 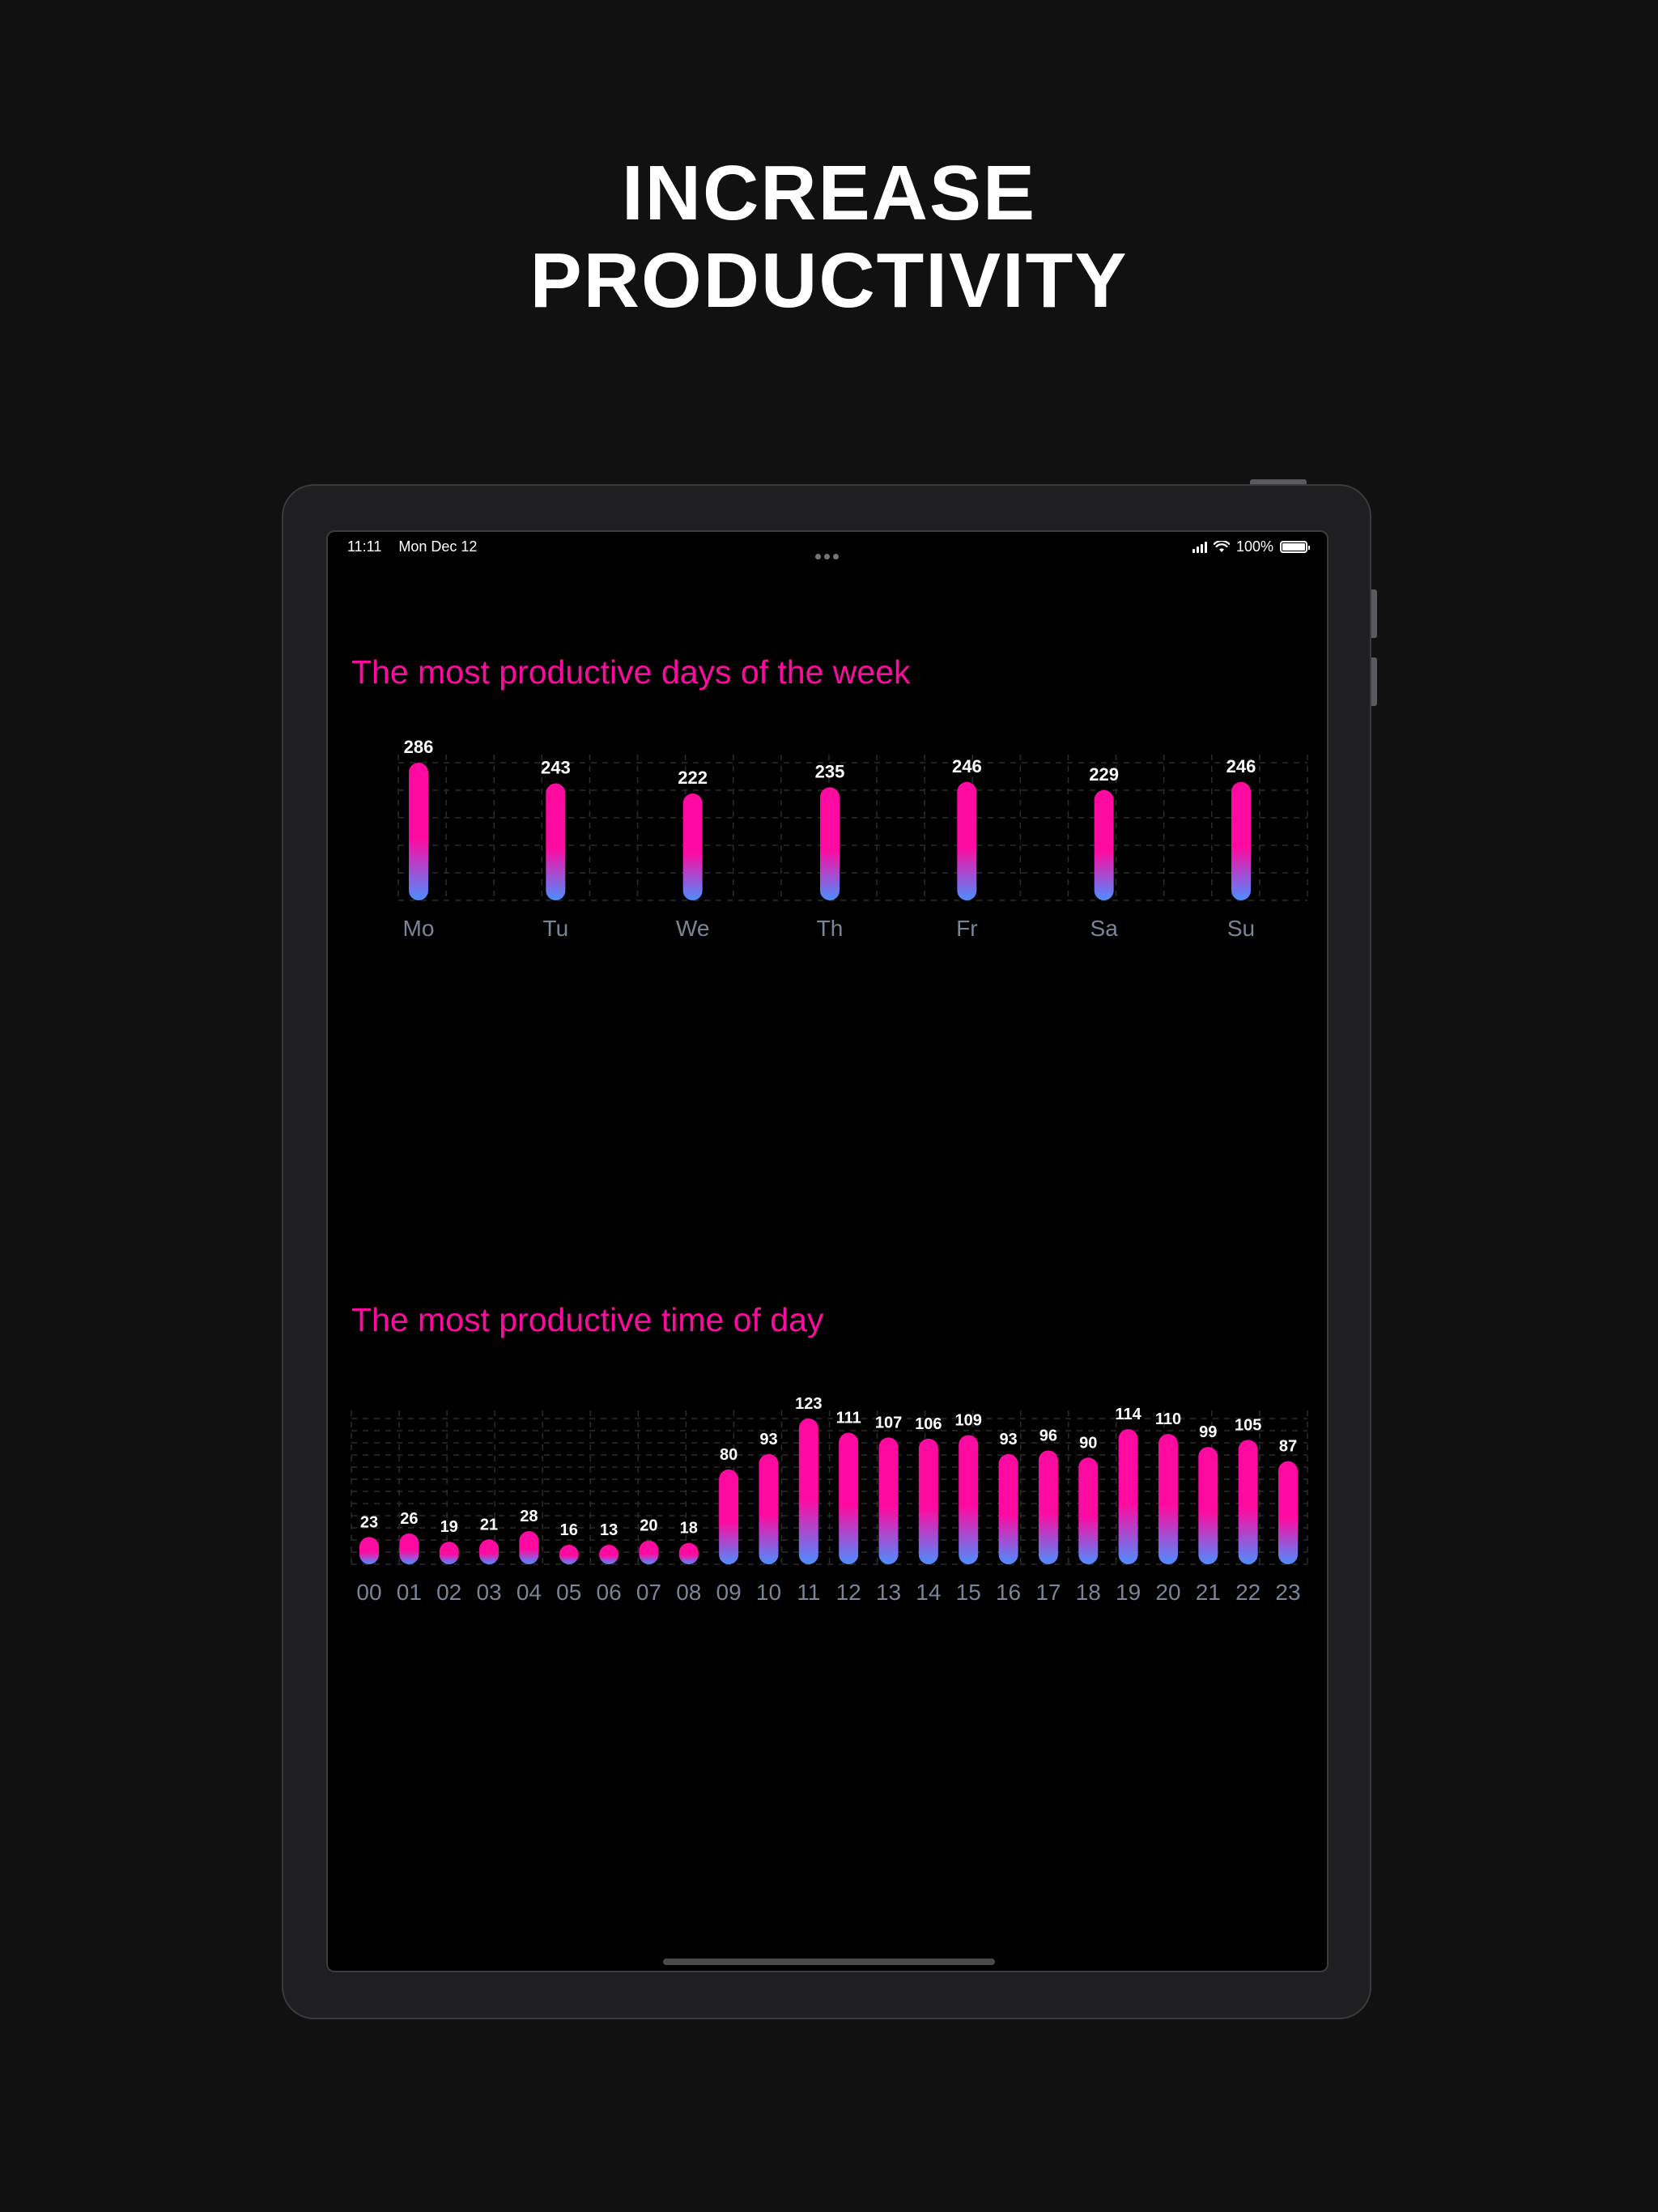 What do you see at coordinates (1104, 774) in the screenshot?
I see `bar-value-label-Sa: 229` at bounding box center [1104, 774].